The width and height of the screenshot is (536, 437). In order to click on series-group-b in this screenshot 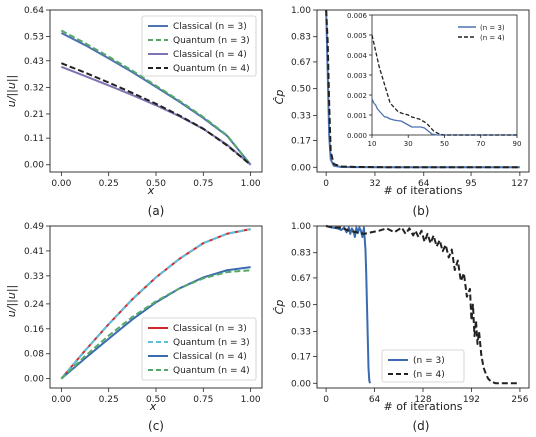, I will do `click(422, 89)`.